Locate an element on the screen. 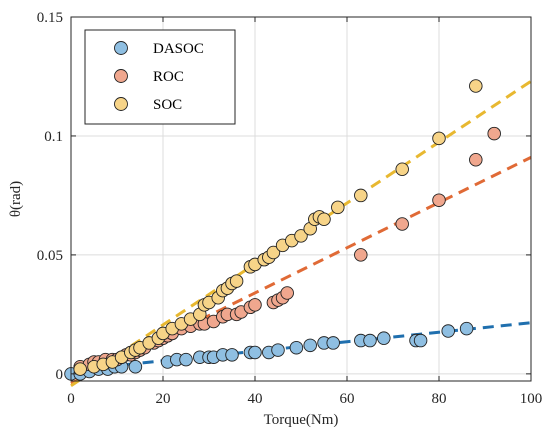 The width and height of the screenshot is (550, 448). legend: DASOC ROC SOC is located at coordinates (160, 77).